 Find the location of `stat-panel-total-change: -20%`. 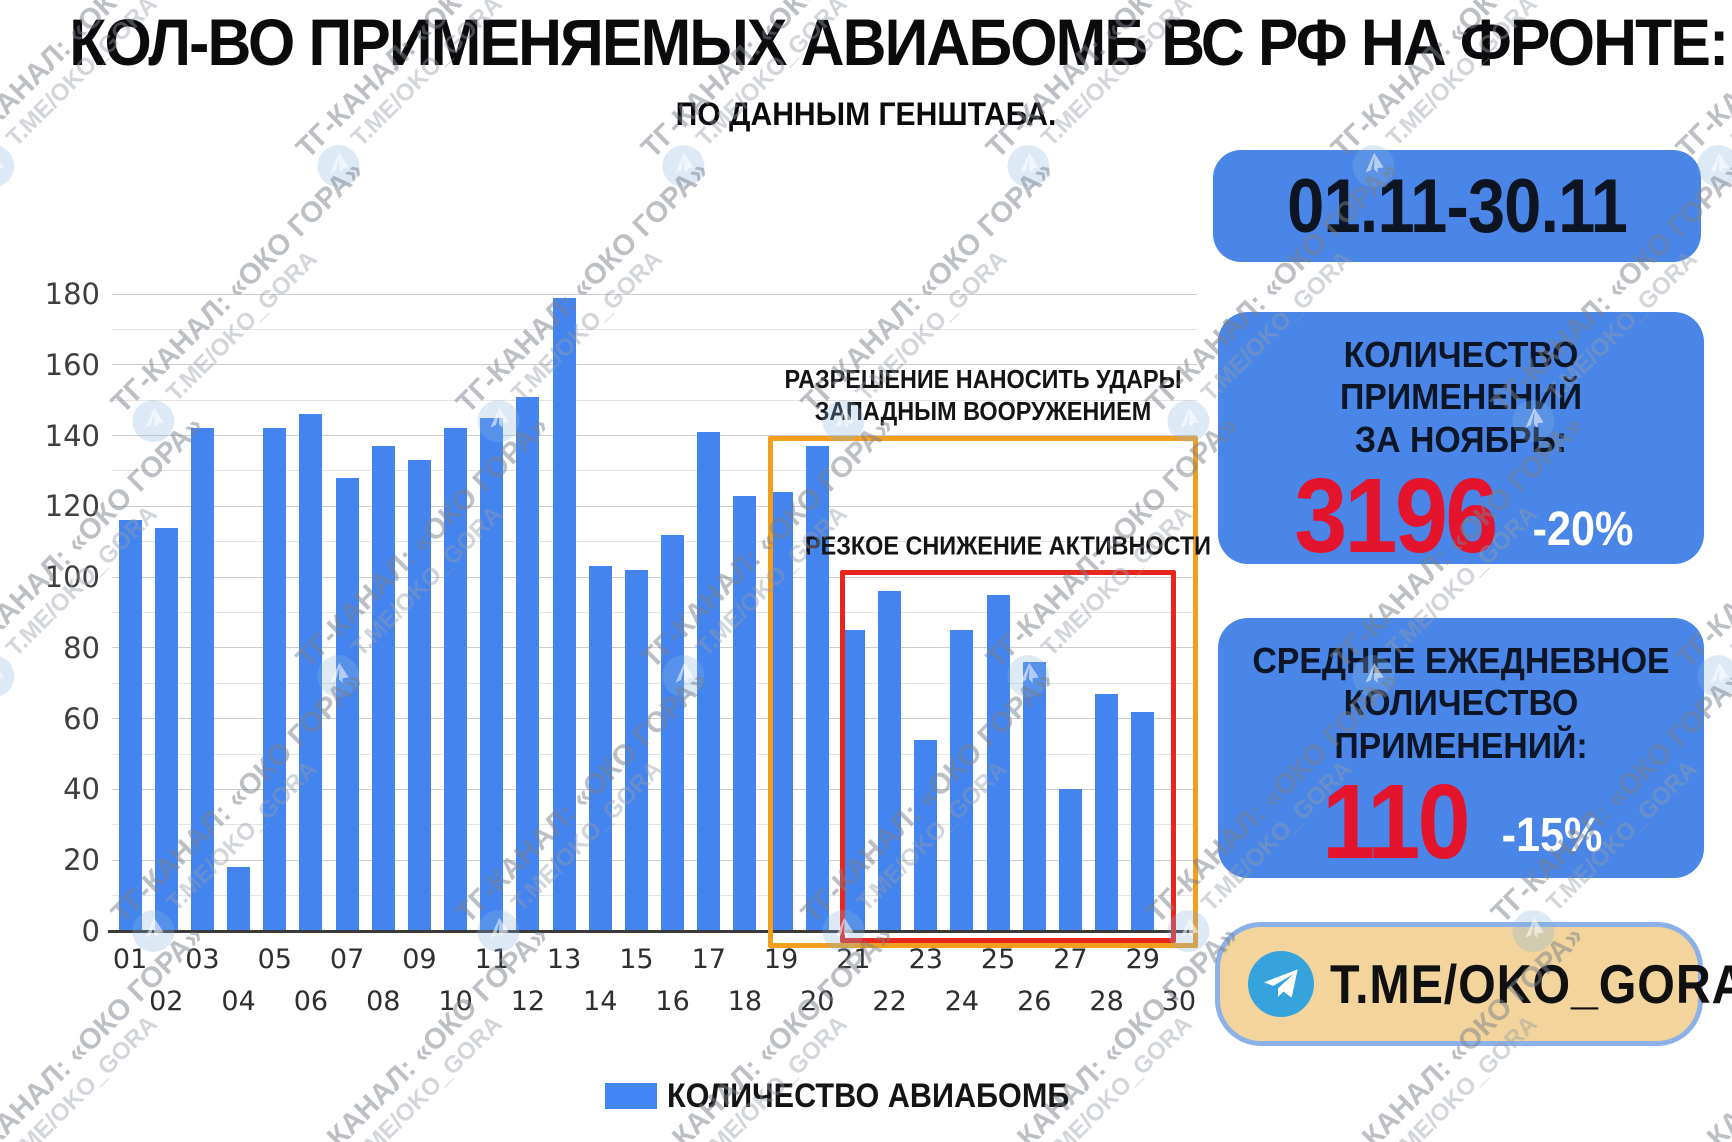

stat-panel-total-change: -20% is located at coordinates (1583, 530).